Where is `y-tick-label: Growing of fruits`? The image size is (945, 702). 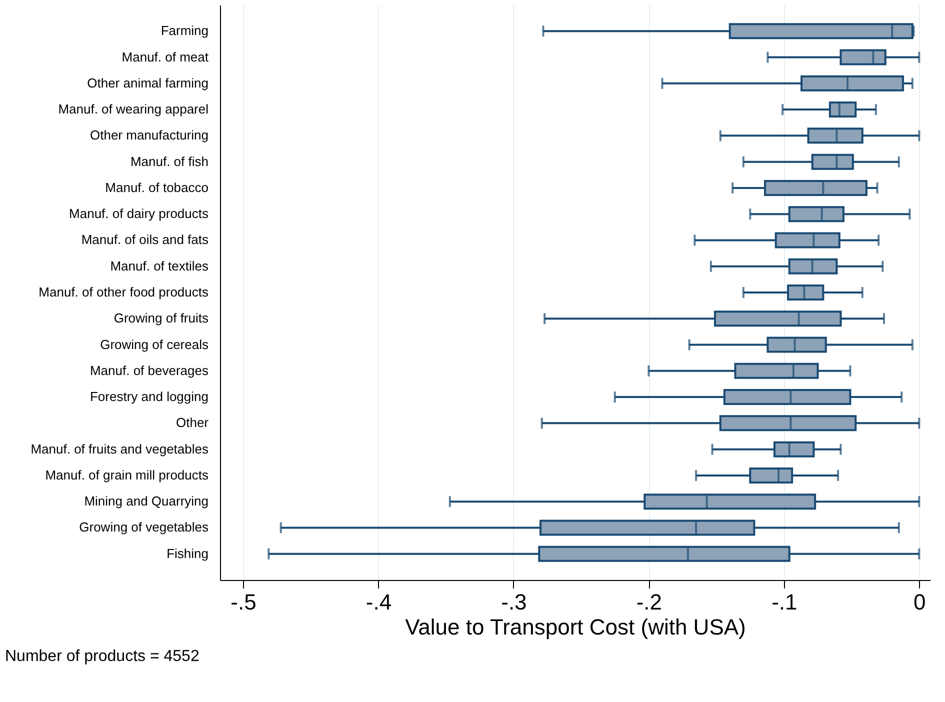
y-tick-label: Growing of fruits is located at coordinates (161, 318).